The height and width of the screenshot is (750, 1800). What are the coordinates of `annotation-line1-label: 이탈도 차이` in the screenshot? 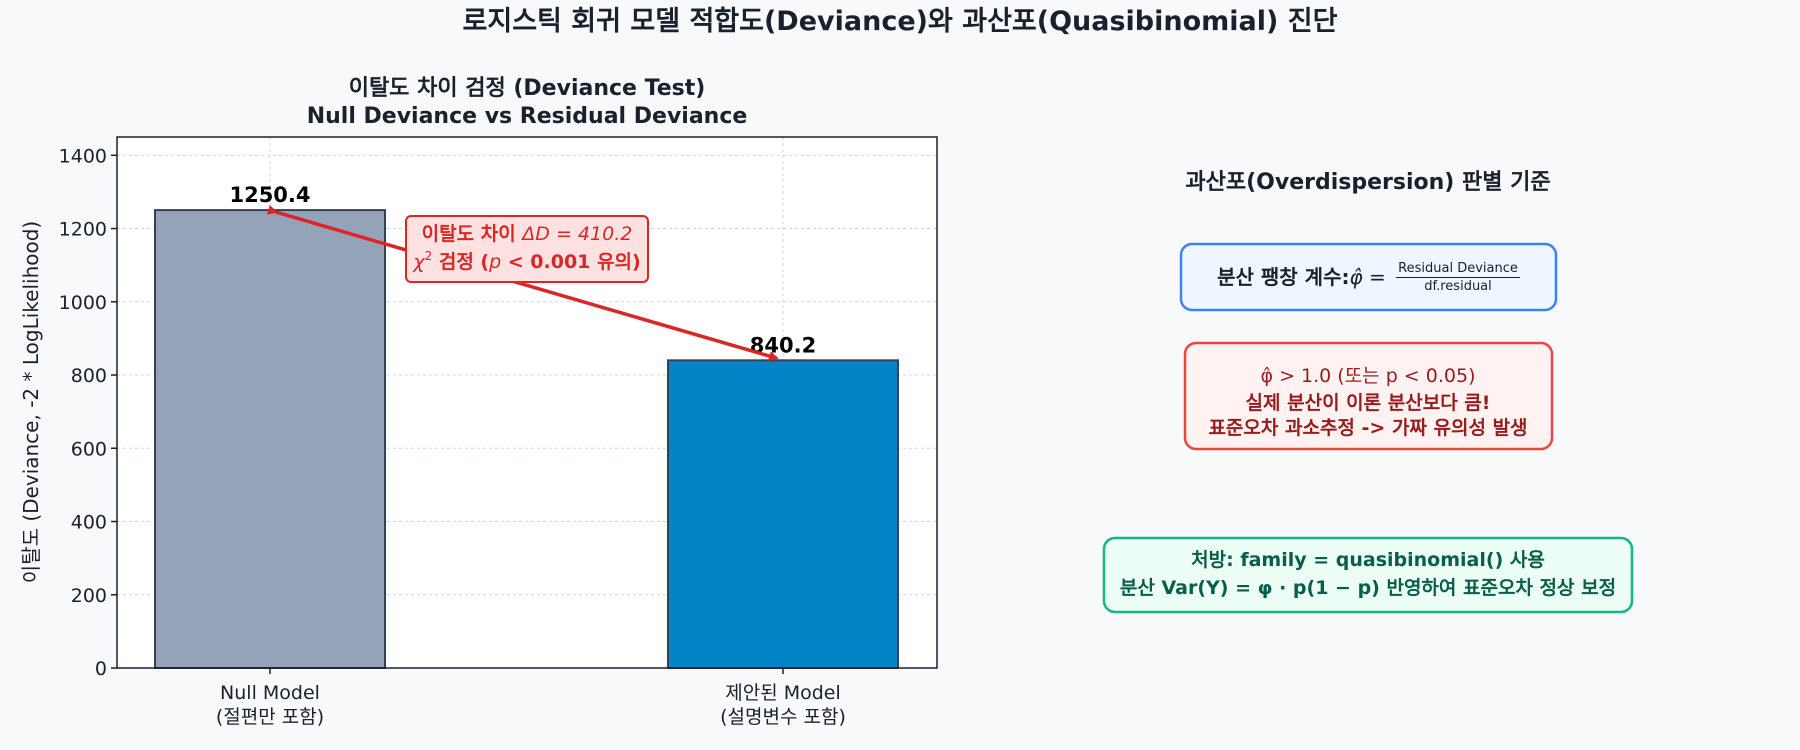 It's located at (472, 234).